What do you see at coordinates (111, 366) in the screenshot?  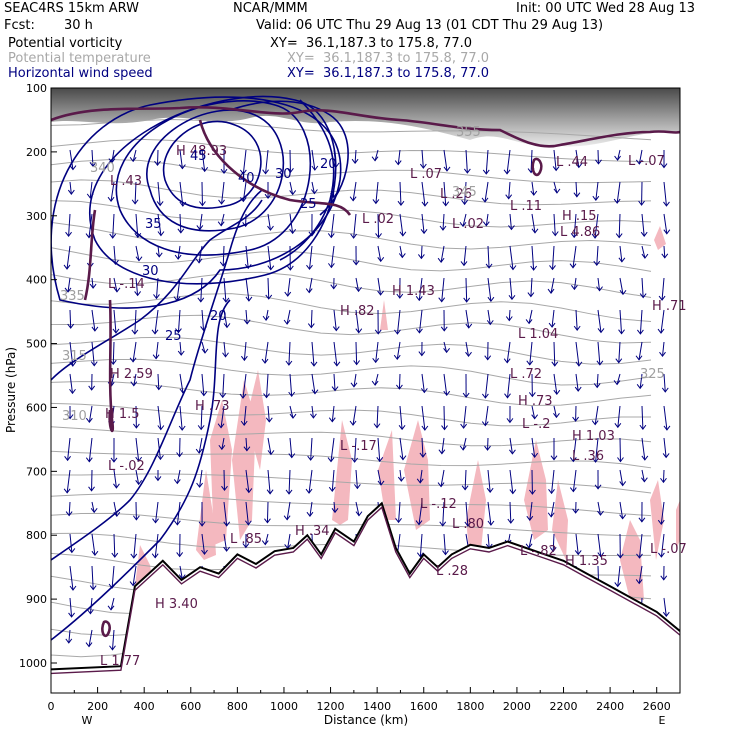 I see `potential-vorticity-contour` at bounding box center [111, 366].